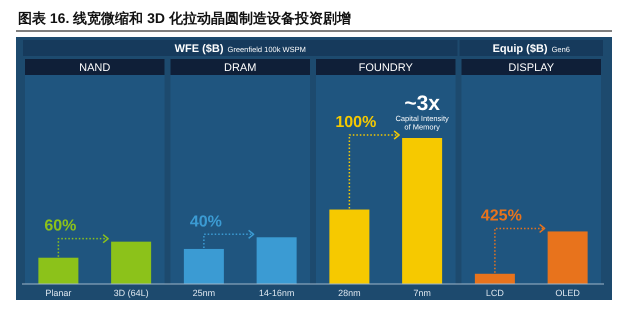  What do you see at coordinates (355, 122) in the screenshot?
I see `text: 100%` at bounding box center [355, 122].